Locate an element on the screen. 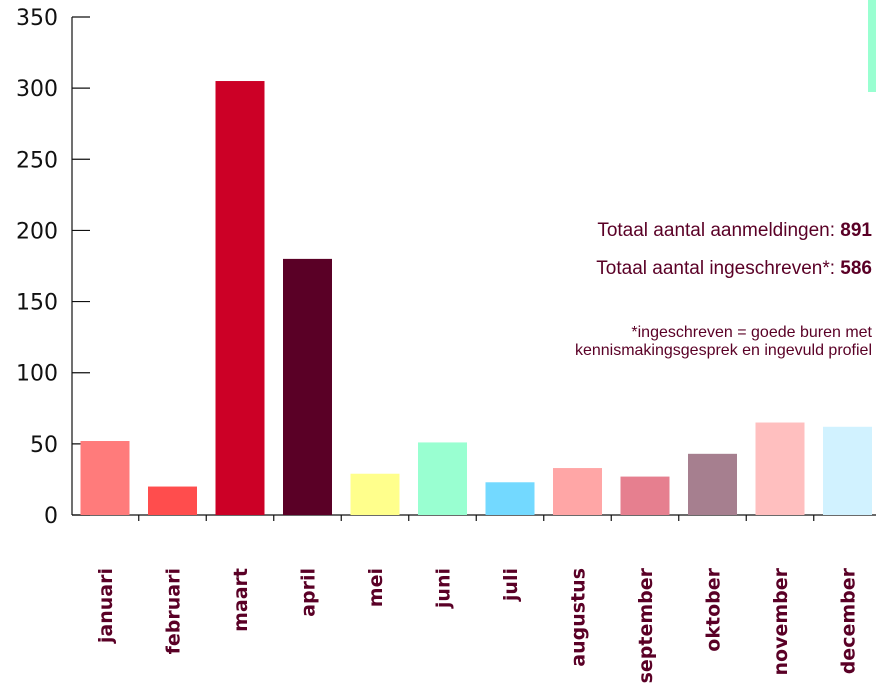  footnote-line-1: *ingeschreven = goede buren met is located at coordinates (751, 332).